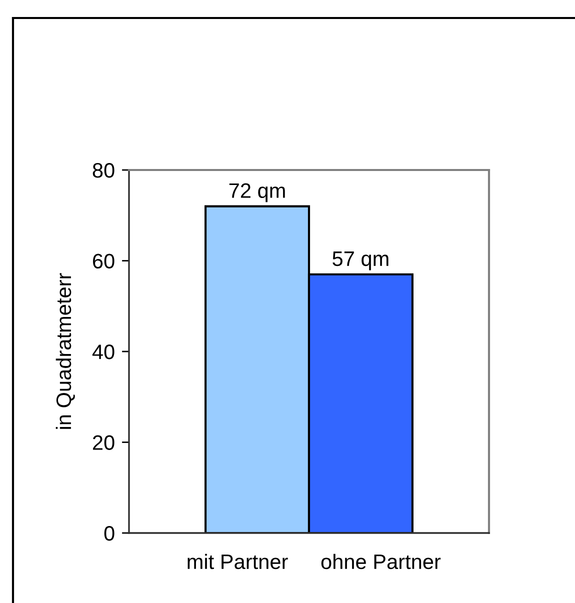  What do you see at coordinates (65, 351) in the screenshot?
I see `y-axis-title: in Quadratmeterr` at bounding box center [65, 351].